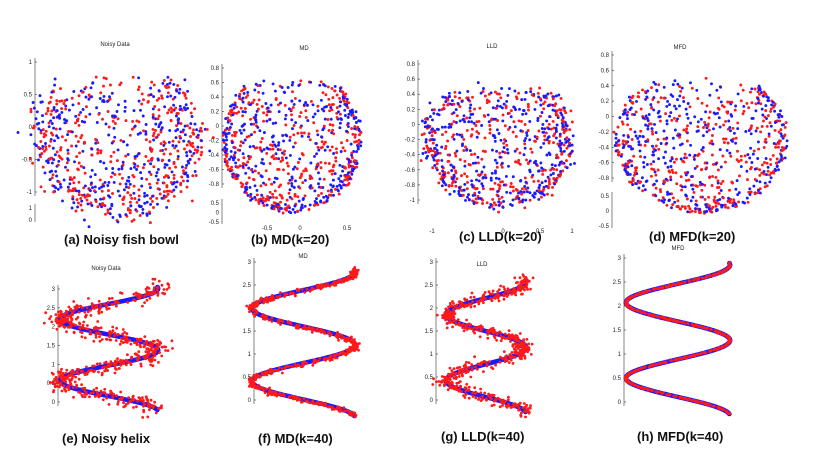  Describe the element at coordinates (54, 403) in the screenshot. I see `panel-e-y-tick-label: 0` at that location.